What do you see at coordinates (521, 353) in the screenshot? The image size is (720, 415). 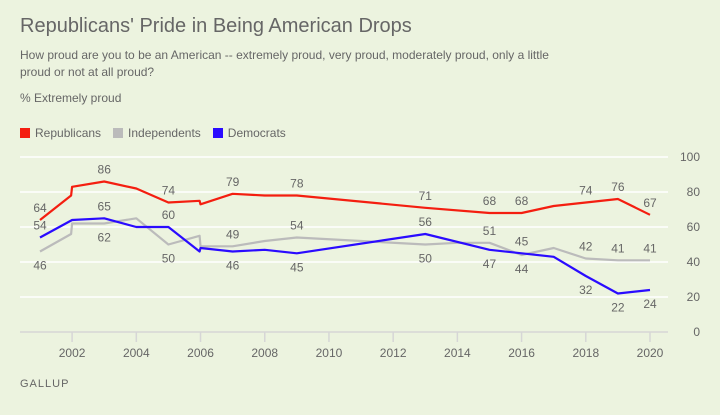 I see `x-tick-label: 2016` at bounding box center [521, 353].